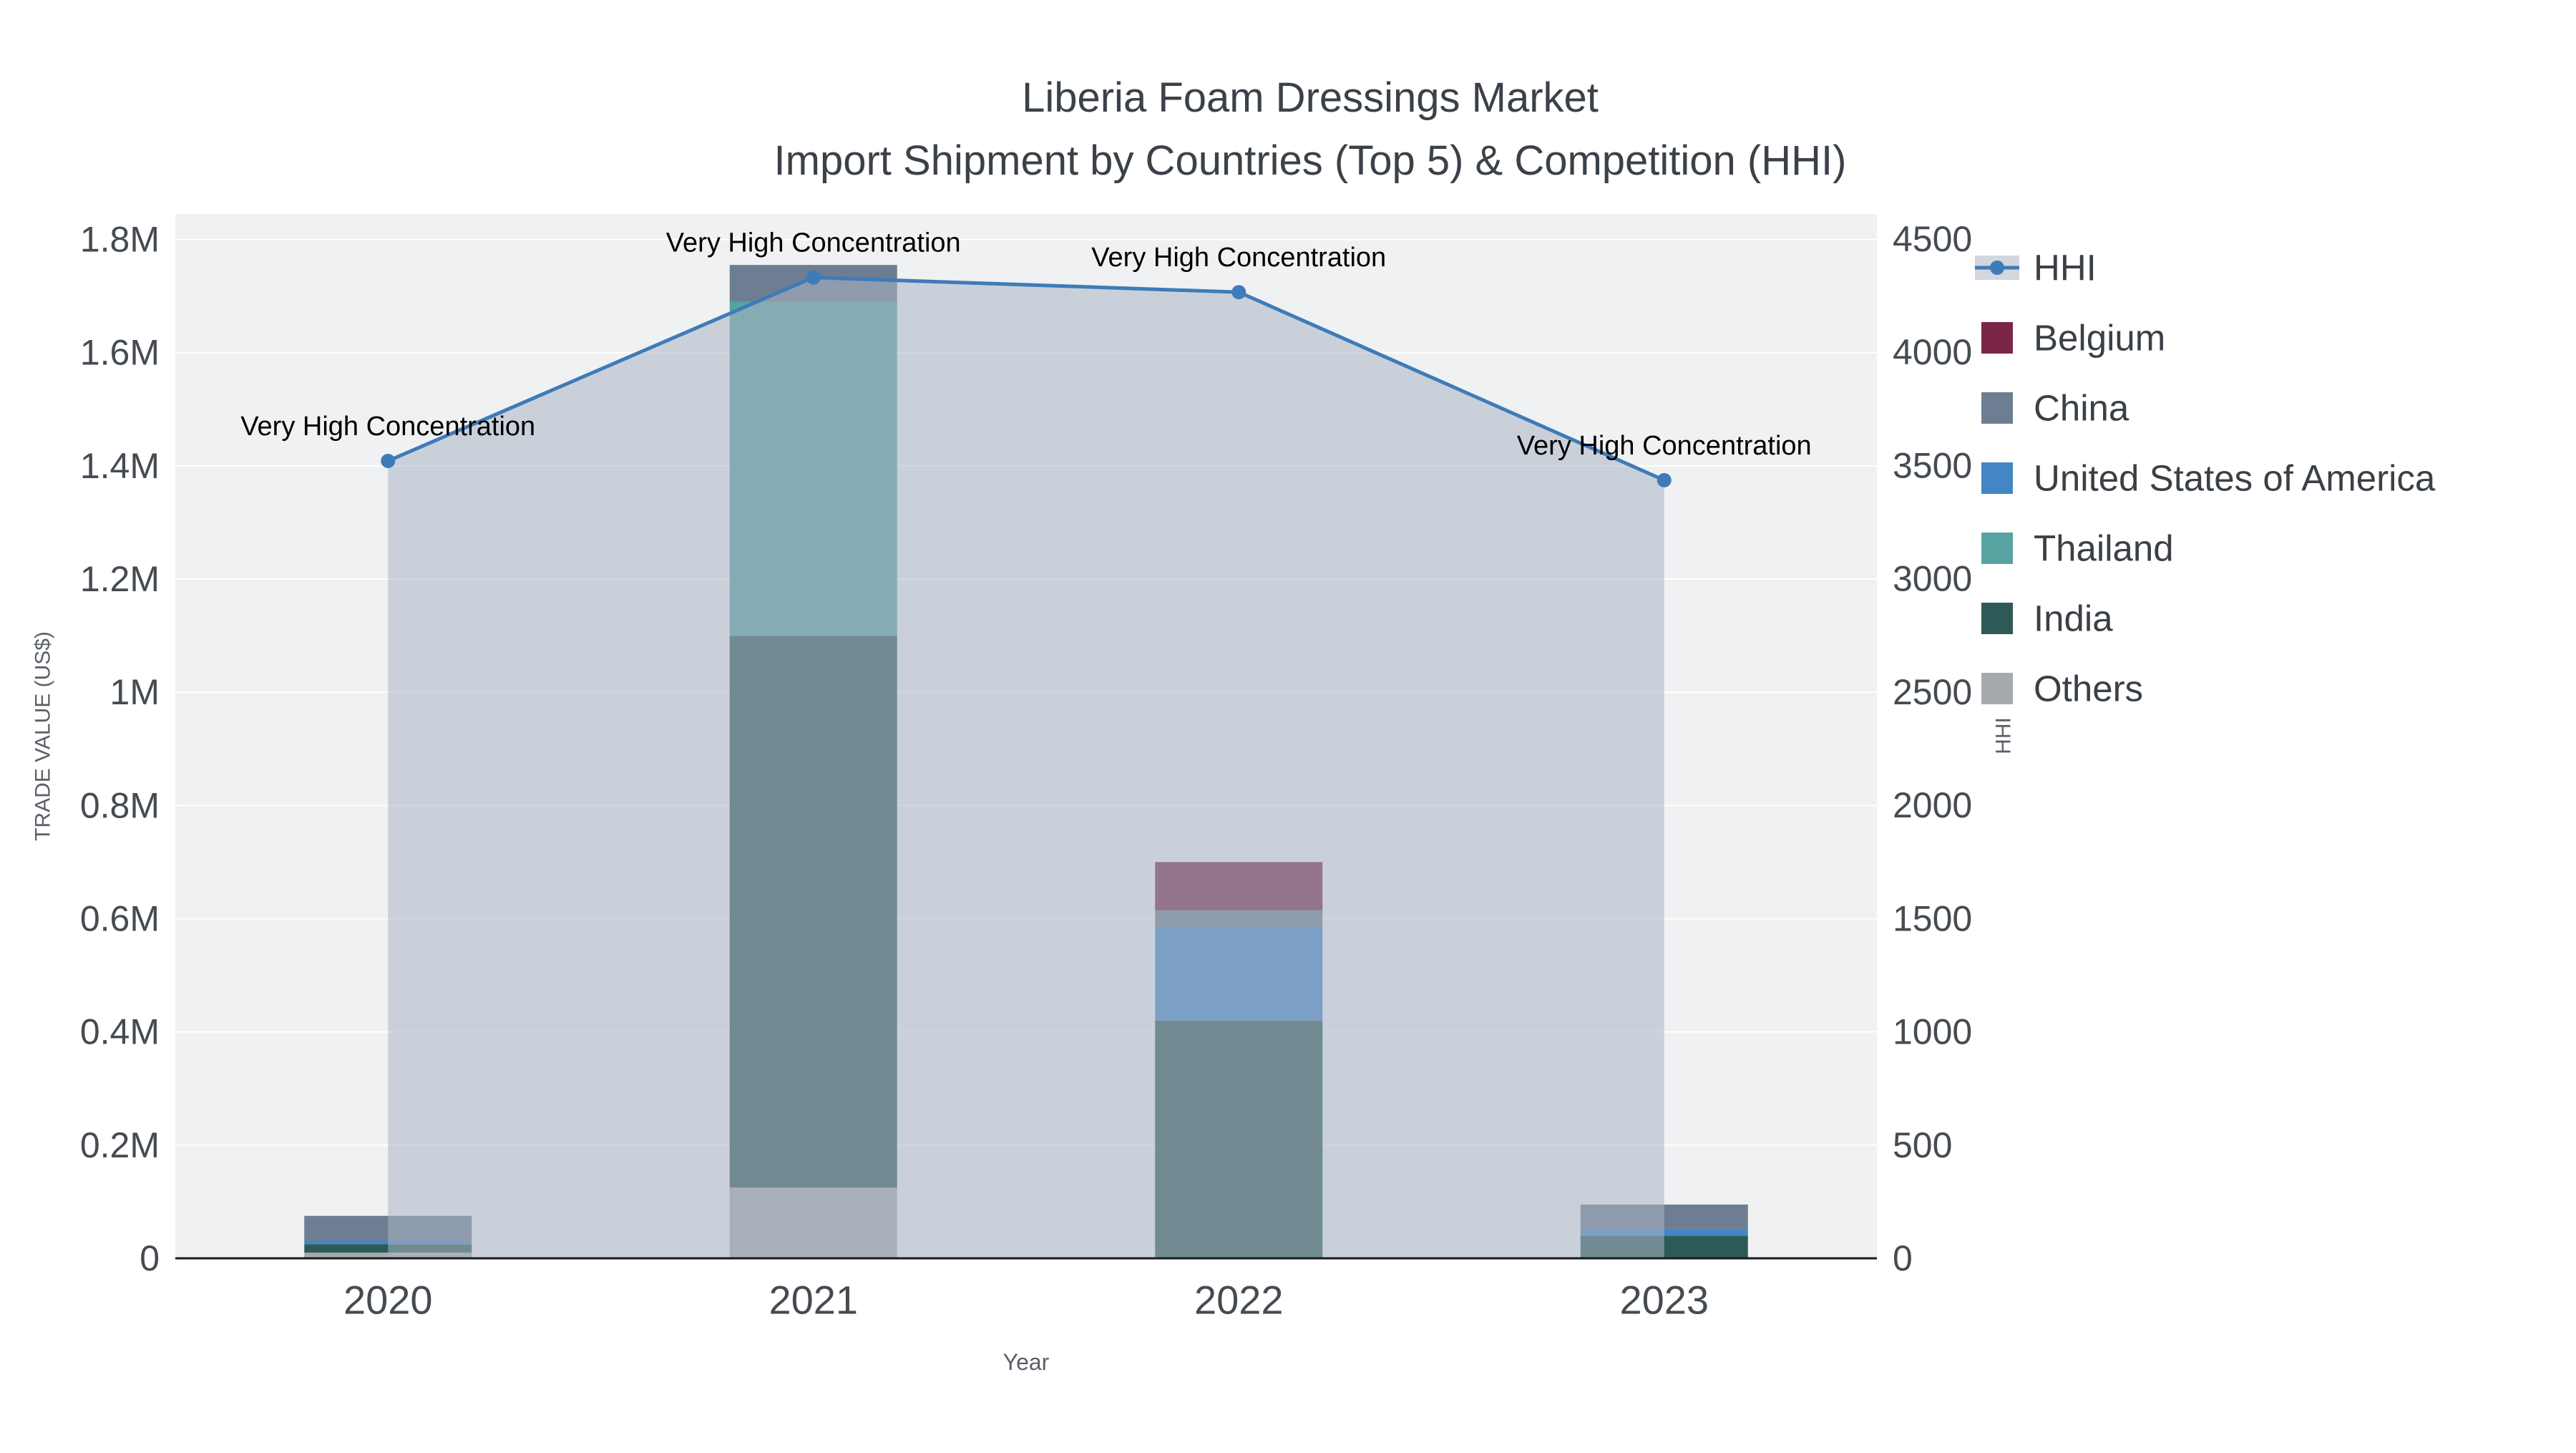 The image size is (2576, 1453). What do you see at coordinates (1310, 97) in the screenshot?
I see `chart-title: Liberia Foam Dressings Market` at bounding box center [1310, 97].